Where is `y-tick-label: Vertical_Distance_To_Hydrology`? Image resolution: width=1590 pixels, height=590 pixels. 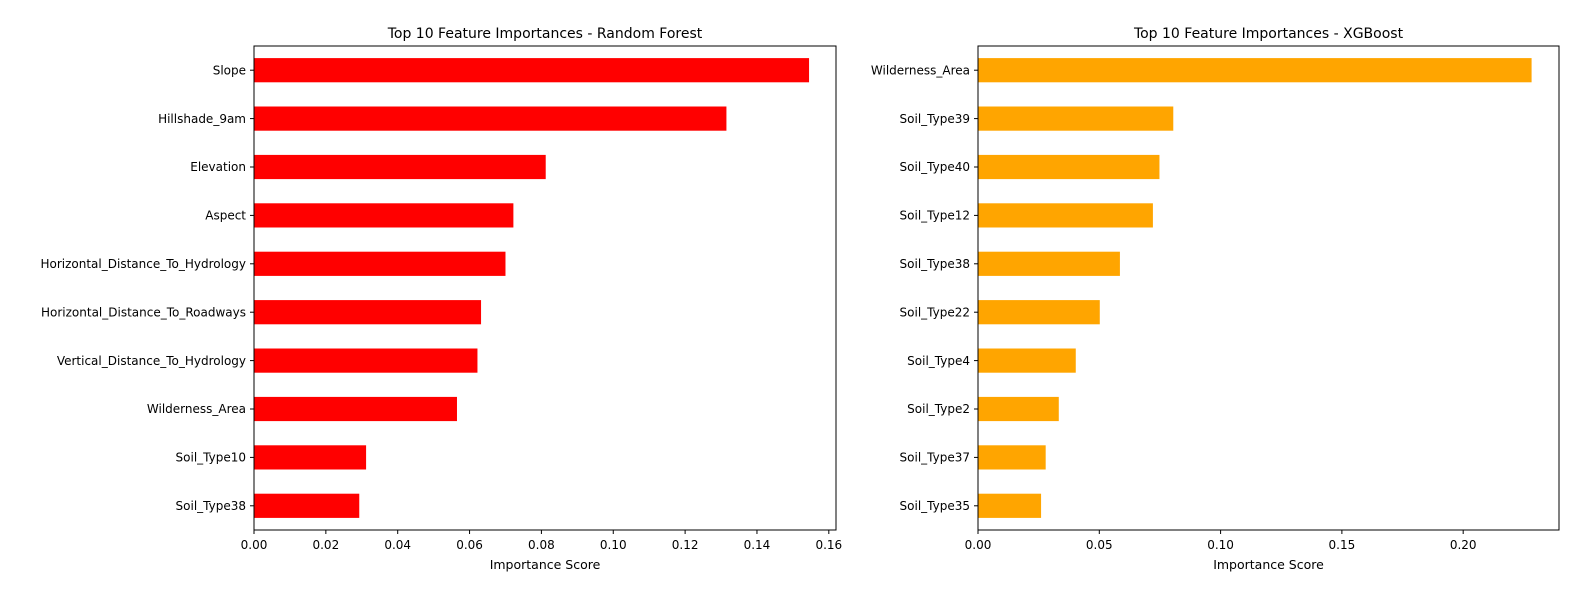
y-tick-label: Vertical_Distance_To_Hydrology is located at coordinates (151, 361).